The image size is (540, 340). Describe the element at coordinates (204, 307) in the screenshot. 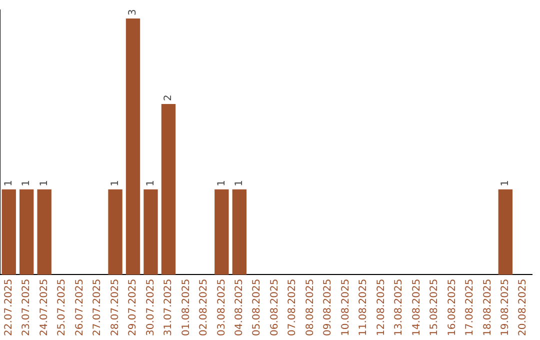

I see `x-tick-label: 02.08.2025` at that location.